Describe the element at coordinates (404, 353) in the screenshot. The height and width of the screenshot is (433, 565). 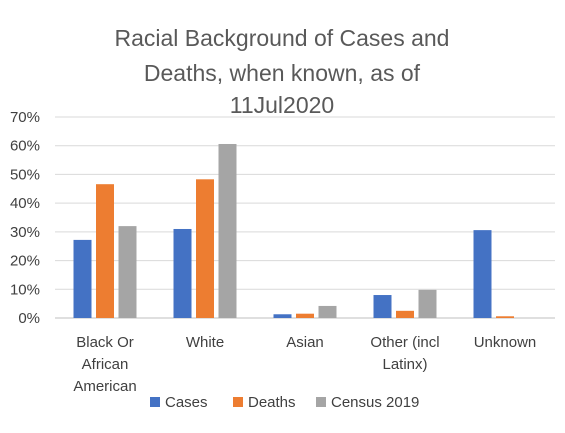
I see `x-category-label: Other (incl Latinx)` at that location.